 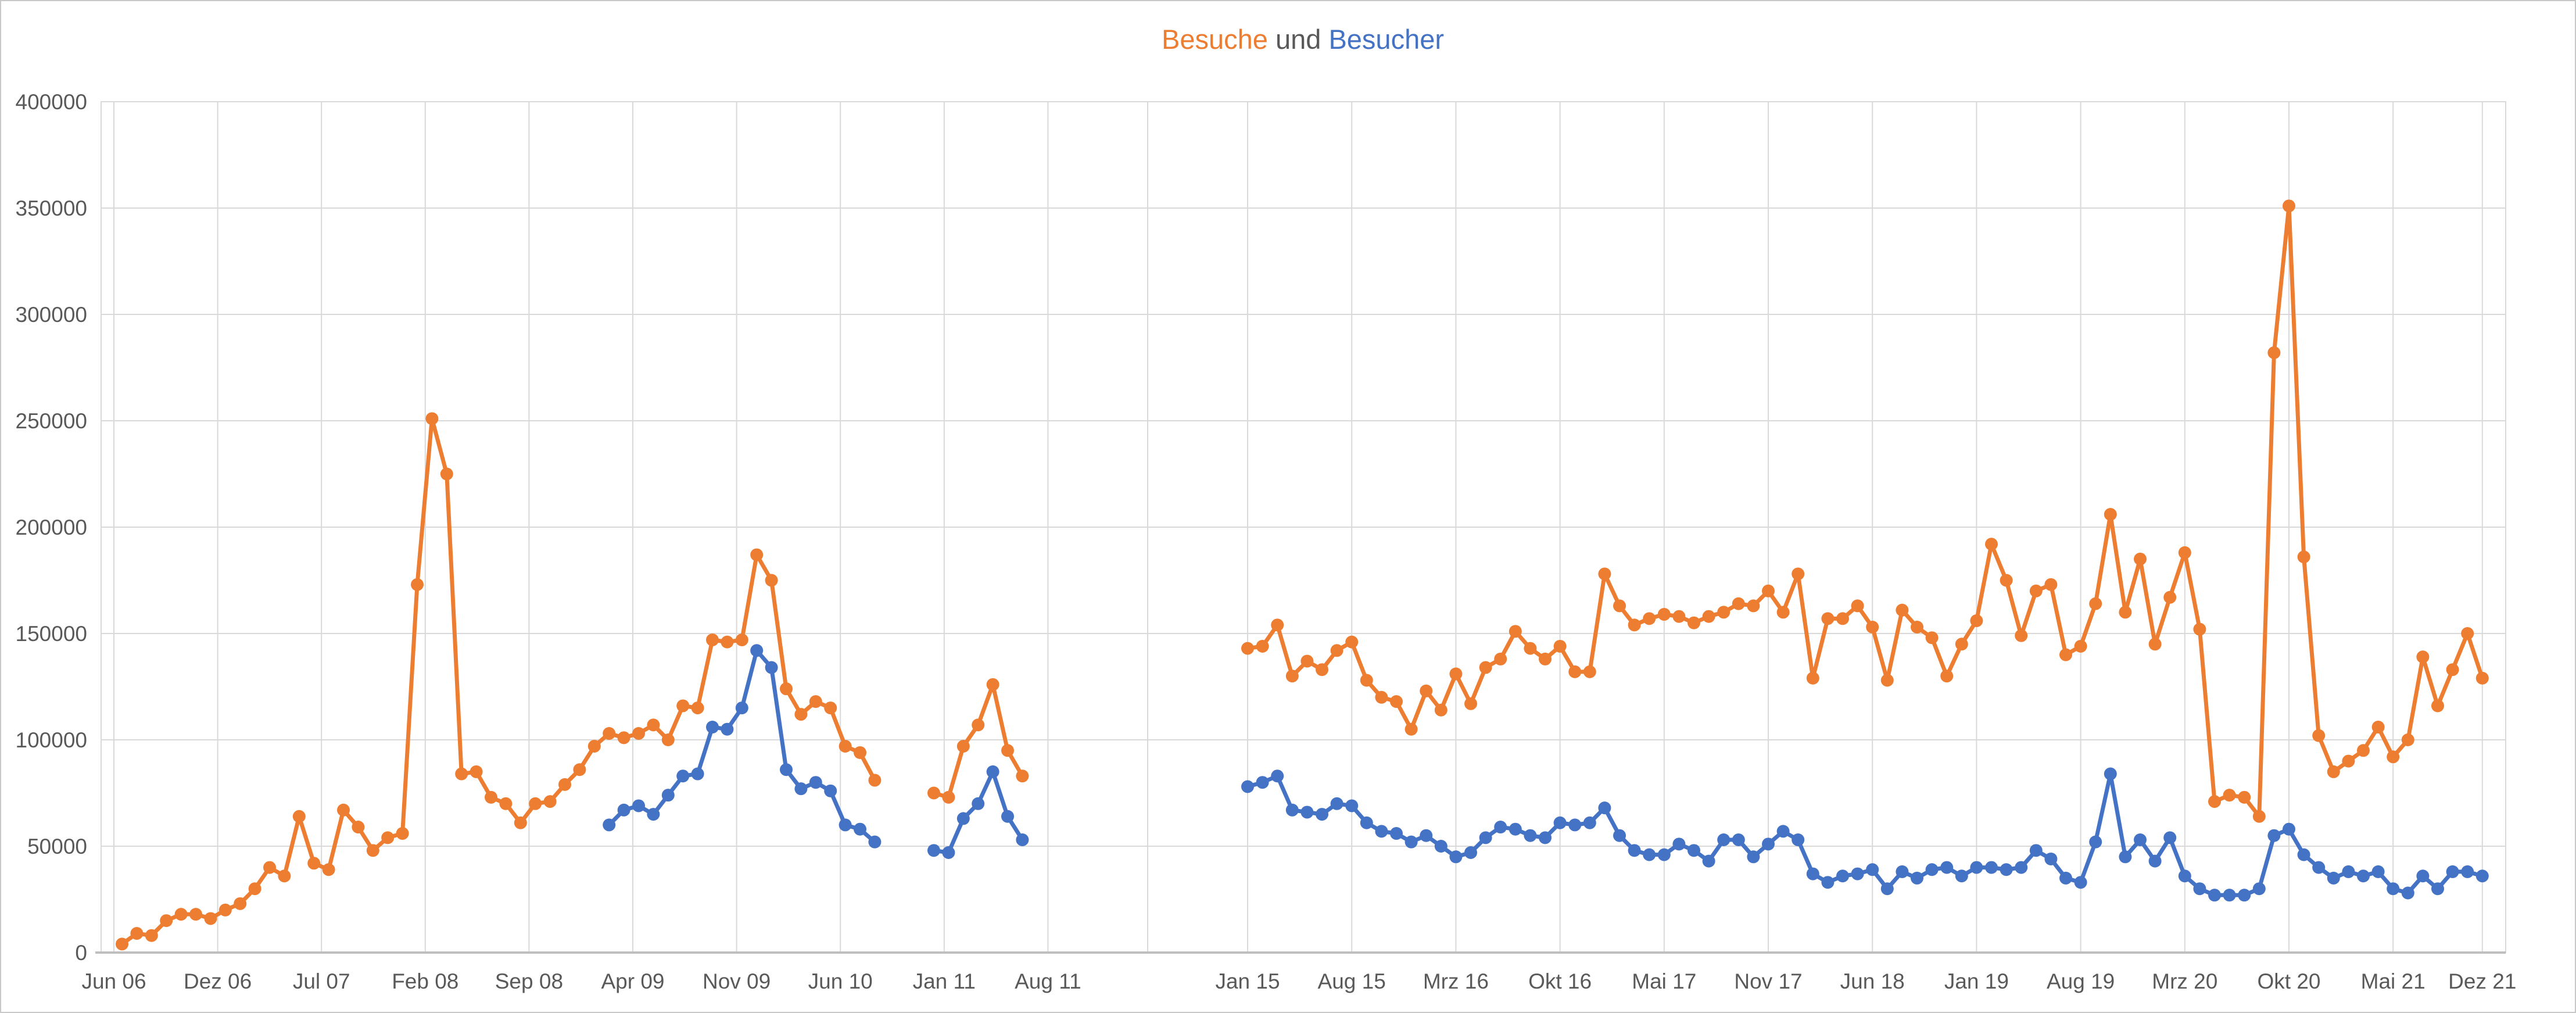 What do you see at coordinates (944, 981) in the screenshot?
I see `x-axis-tick-label: Jan 11` at bounding box center [944, 981].